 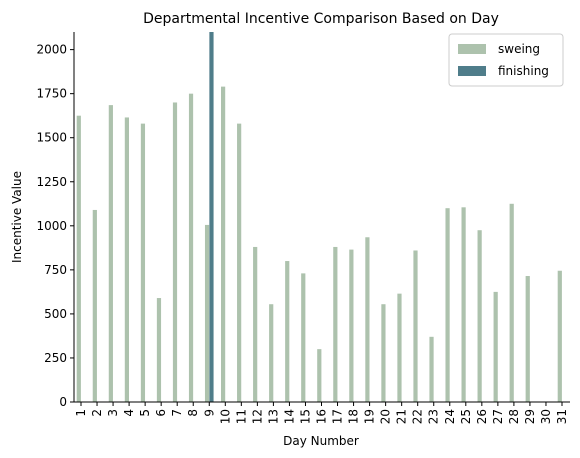 I want to click on x-tick-label: 10, so click(x=225, y=416).